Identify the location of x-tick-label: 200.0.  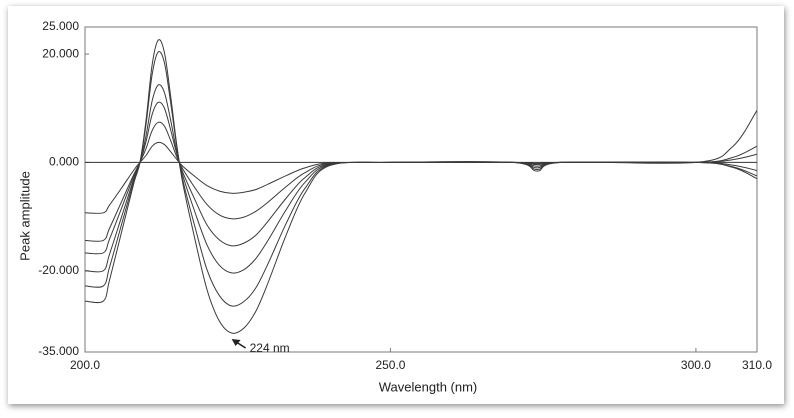
(85, 365).